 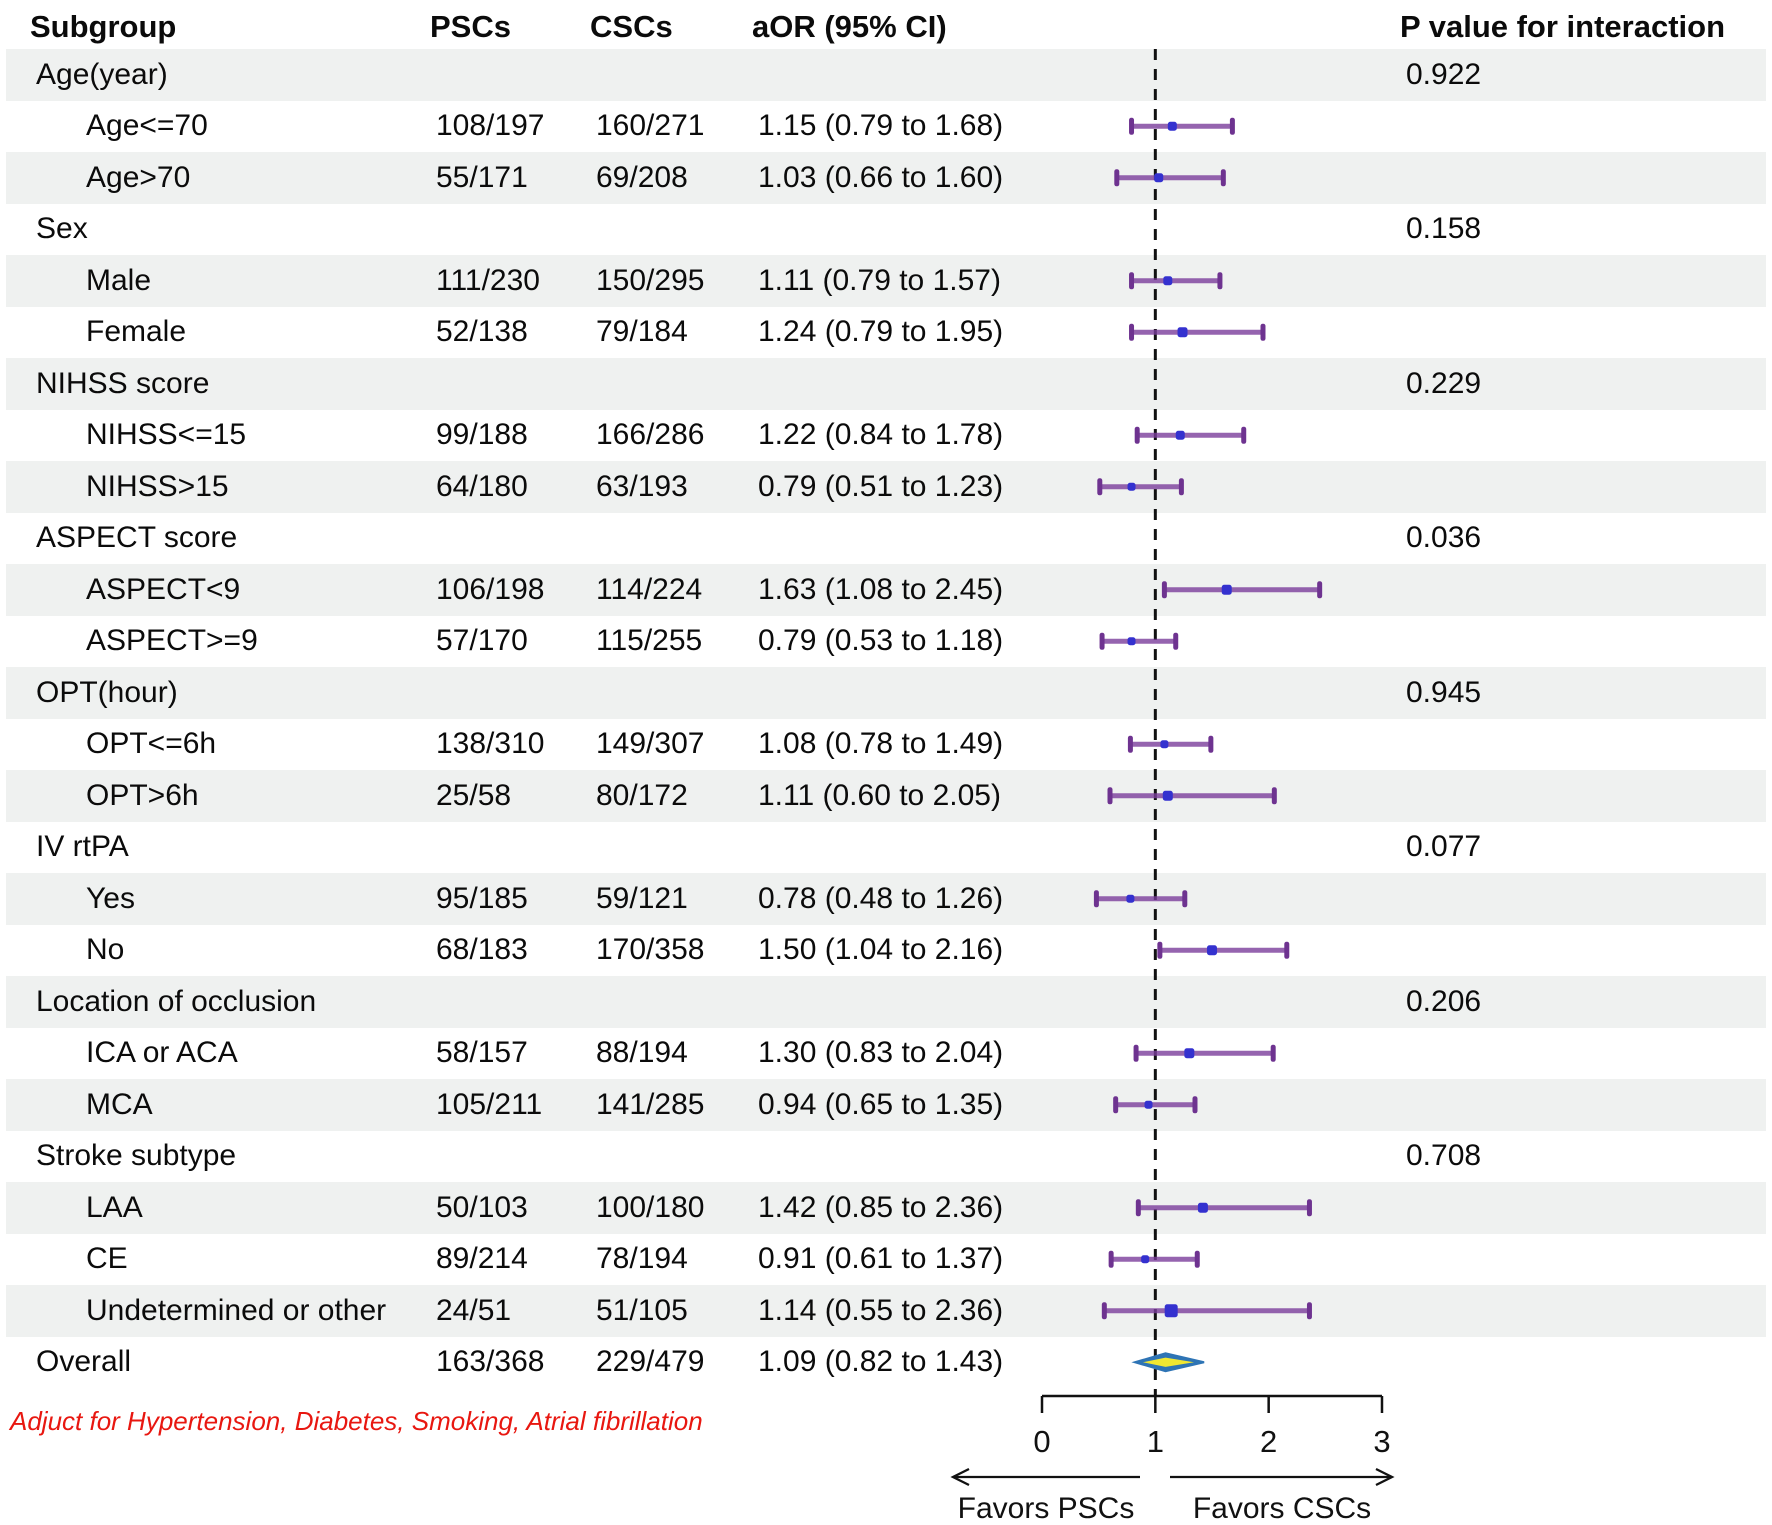 What do you see at coordinates (84, 1362) in the screenshot?
I see `subgroup-cell: Overall` at bounding box center [84, 1362].